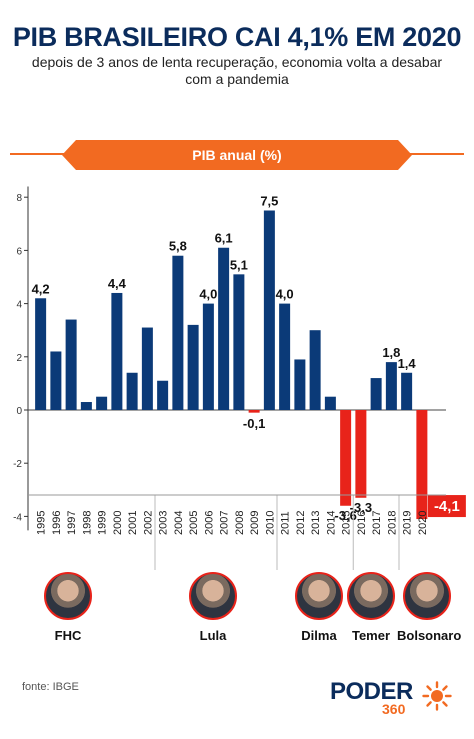 The height and width of the screenshot is (739, 474). I want to click on bar-2019, so click(407, 391).